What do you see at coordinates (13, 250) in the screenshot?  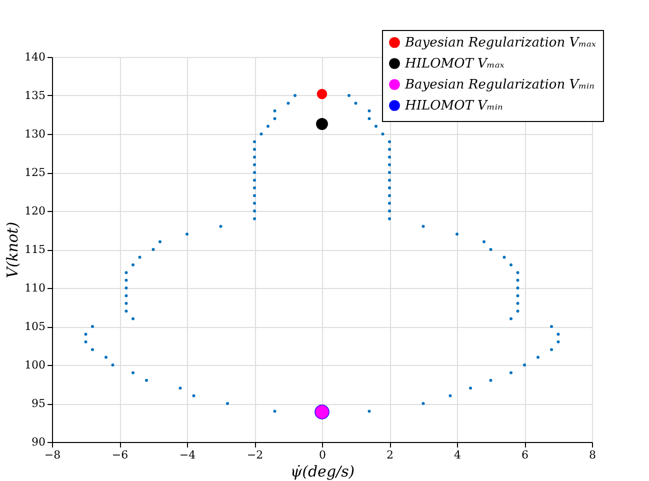 I see `y-axis-title: V(knot)` at bounding box center [13, 250].